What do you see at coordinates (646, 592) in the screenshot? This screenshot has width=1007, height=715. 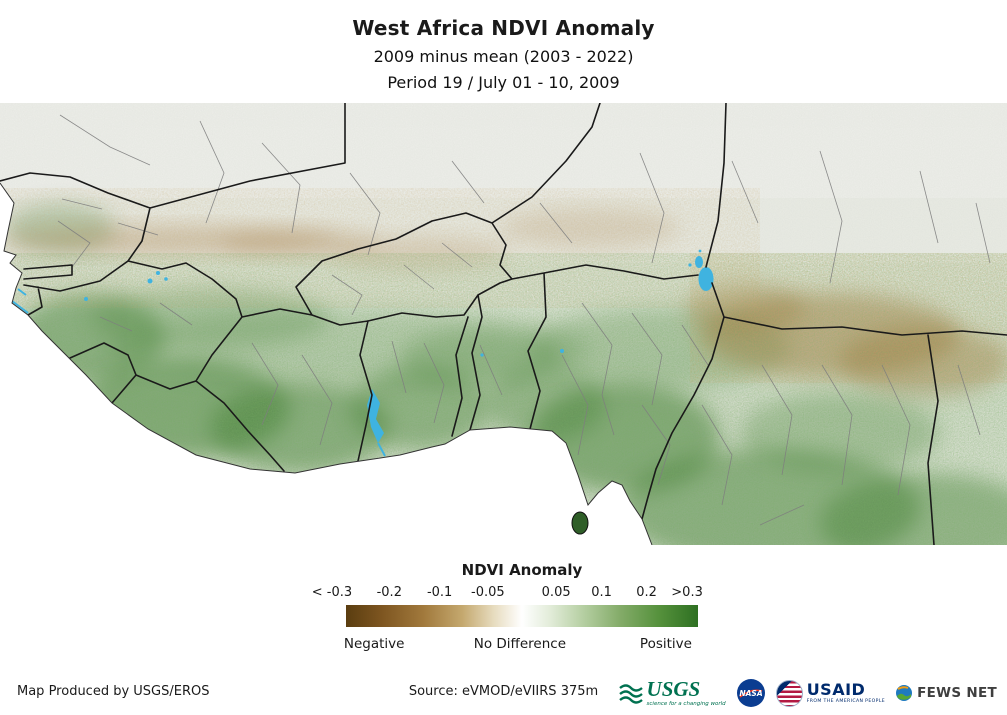 I see `legend-tick: 0.2` at bounding box center [646, 592].